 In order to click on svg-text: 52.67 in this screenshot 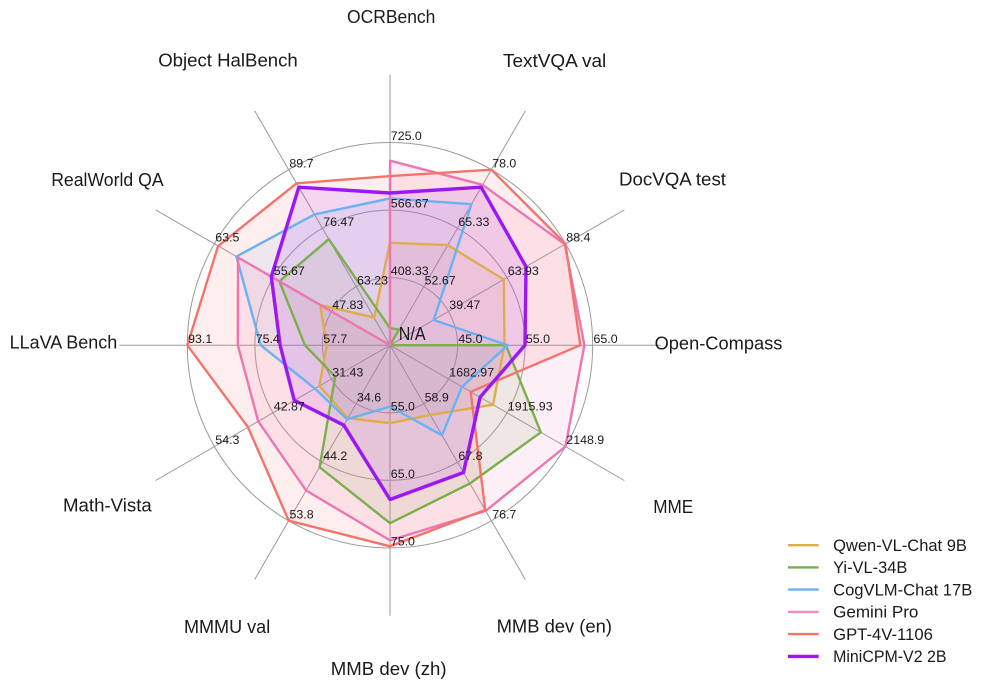, I will do `click(440, 280)`.